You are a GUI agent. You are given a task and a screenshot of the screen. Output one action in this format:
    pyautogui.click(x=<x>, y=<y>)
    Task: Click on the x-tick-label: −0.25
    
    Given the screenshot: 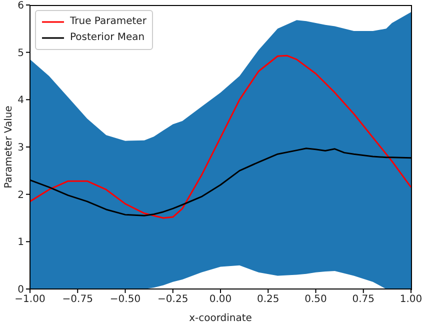 What is the action you would take?
    pyautogui.click(x=173, y=300)
    